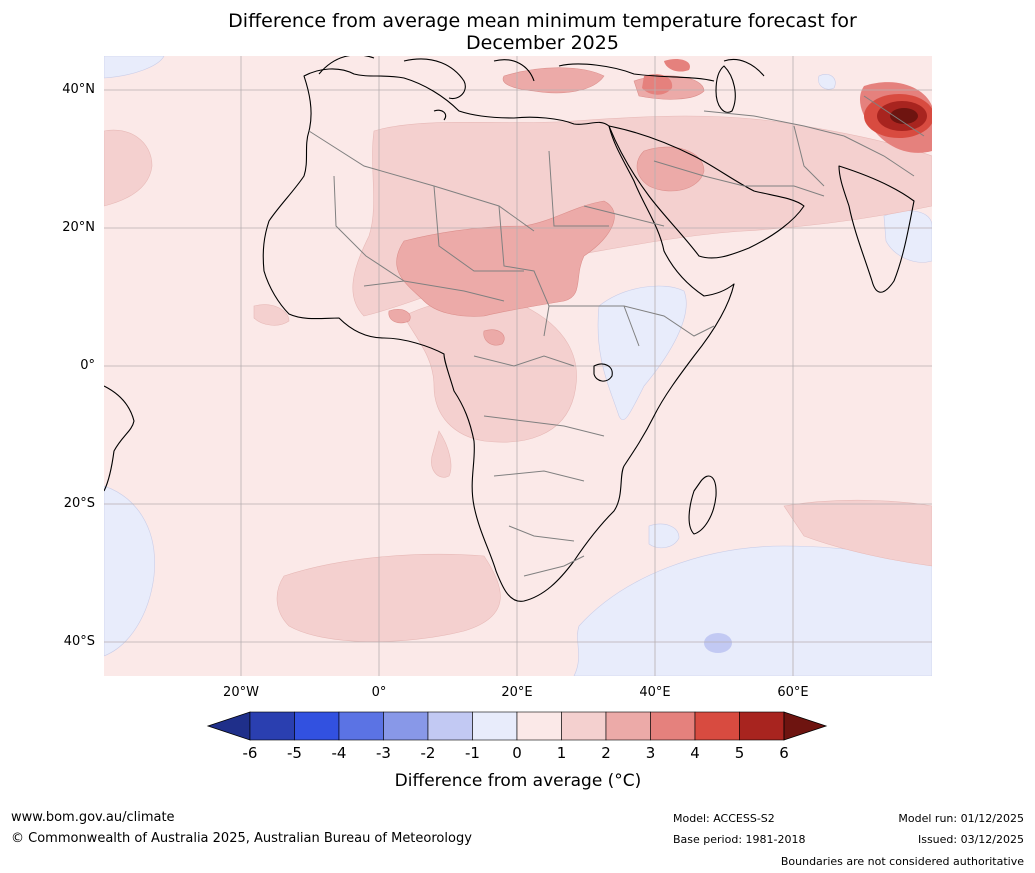 This screenshot has width=1035, height=873. Describe the element at coordinates (970, 839) in the screenshot. I see `footer-issued: Issued: 03/12/2025` at that location.